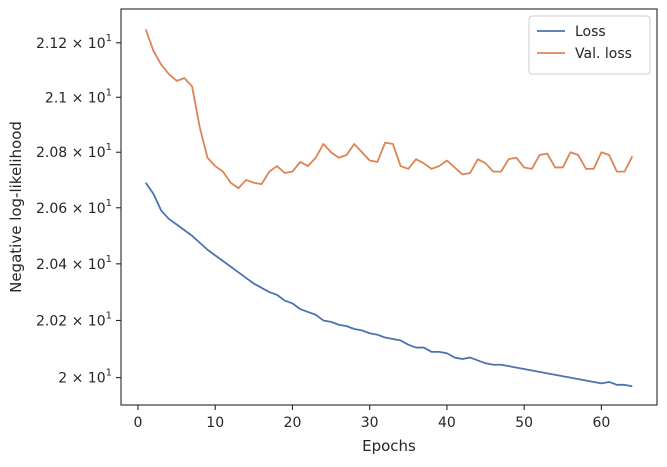 The width and height of the screenshot is (667, 467). Describe the element at coordinates (85, 377) in the screenshot. I see `y-tick-label: 2 × 10¹` at that location.